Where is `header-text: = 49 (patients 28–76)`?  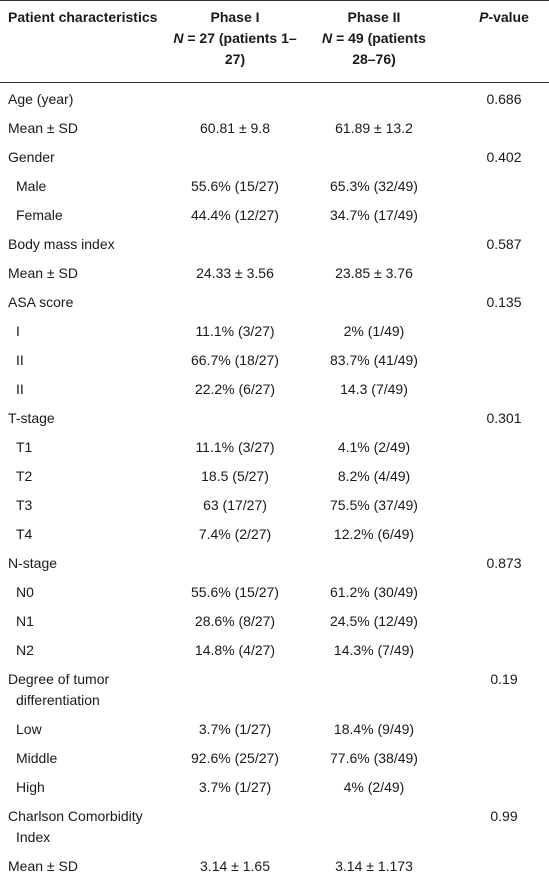 header-text: = 49 (patients 28–76) is located at coordinates (381, 48).